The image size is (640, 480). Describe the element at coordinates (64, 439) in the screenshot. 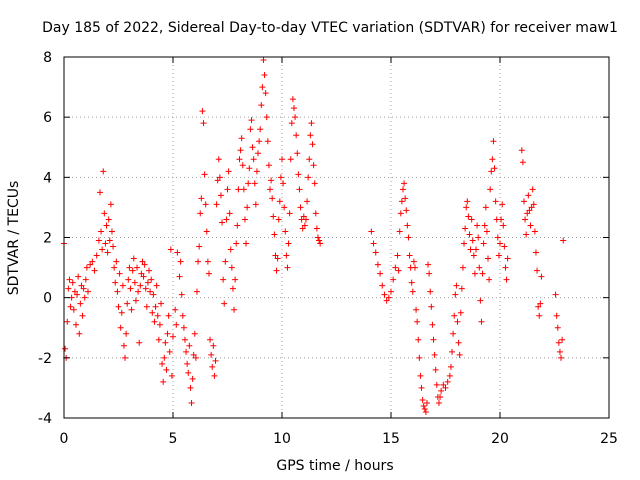

I see `x-tick-label: 0` at that location.